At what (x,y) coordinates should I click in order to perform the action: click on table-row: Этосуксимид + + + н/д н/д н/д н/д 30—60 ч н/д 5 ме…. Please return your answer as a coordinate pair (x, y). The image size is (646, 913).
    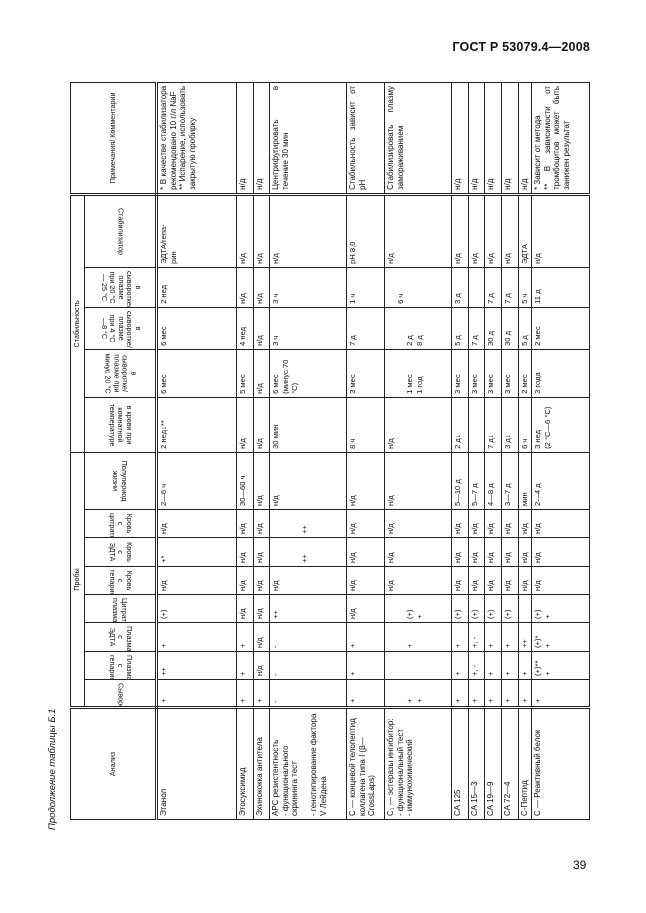
    Looking at the image, I should click on (245, 451).